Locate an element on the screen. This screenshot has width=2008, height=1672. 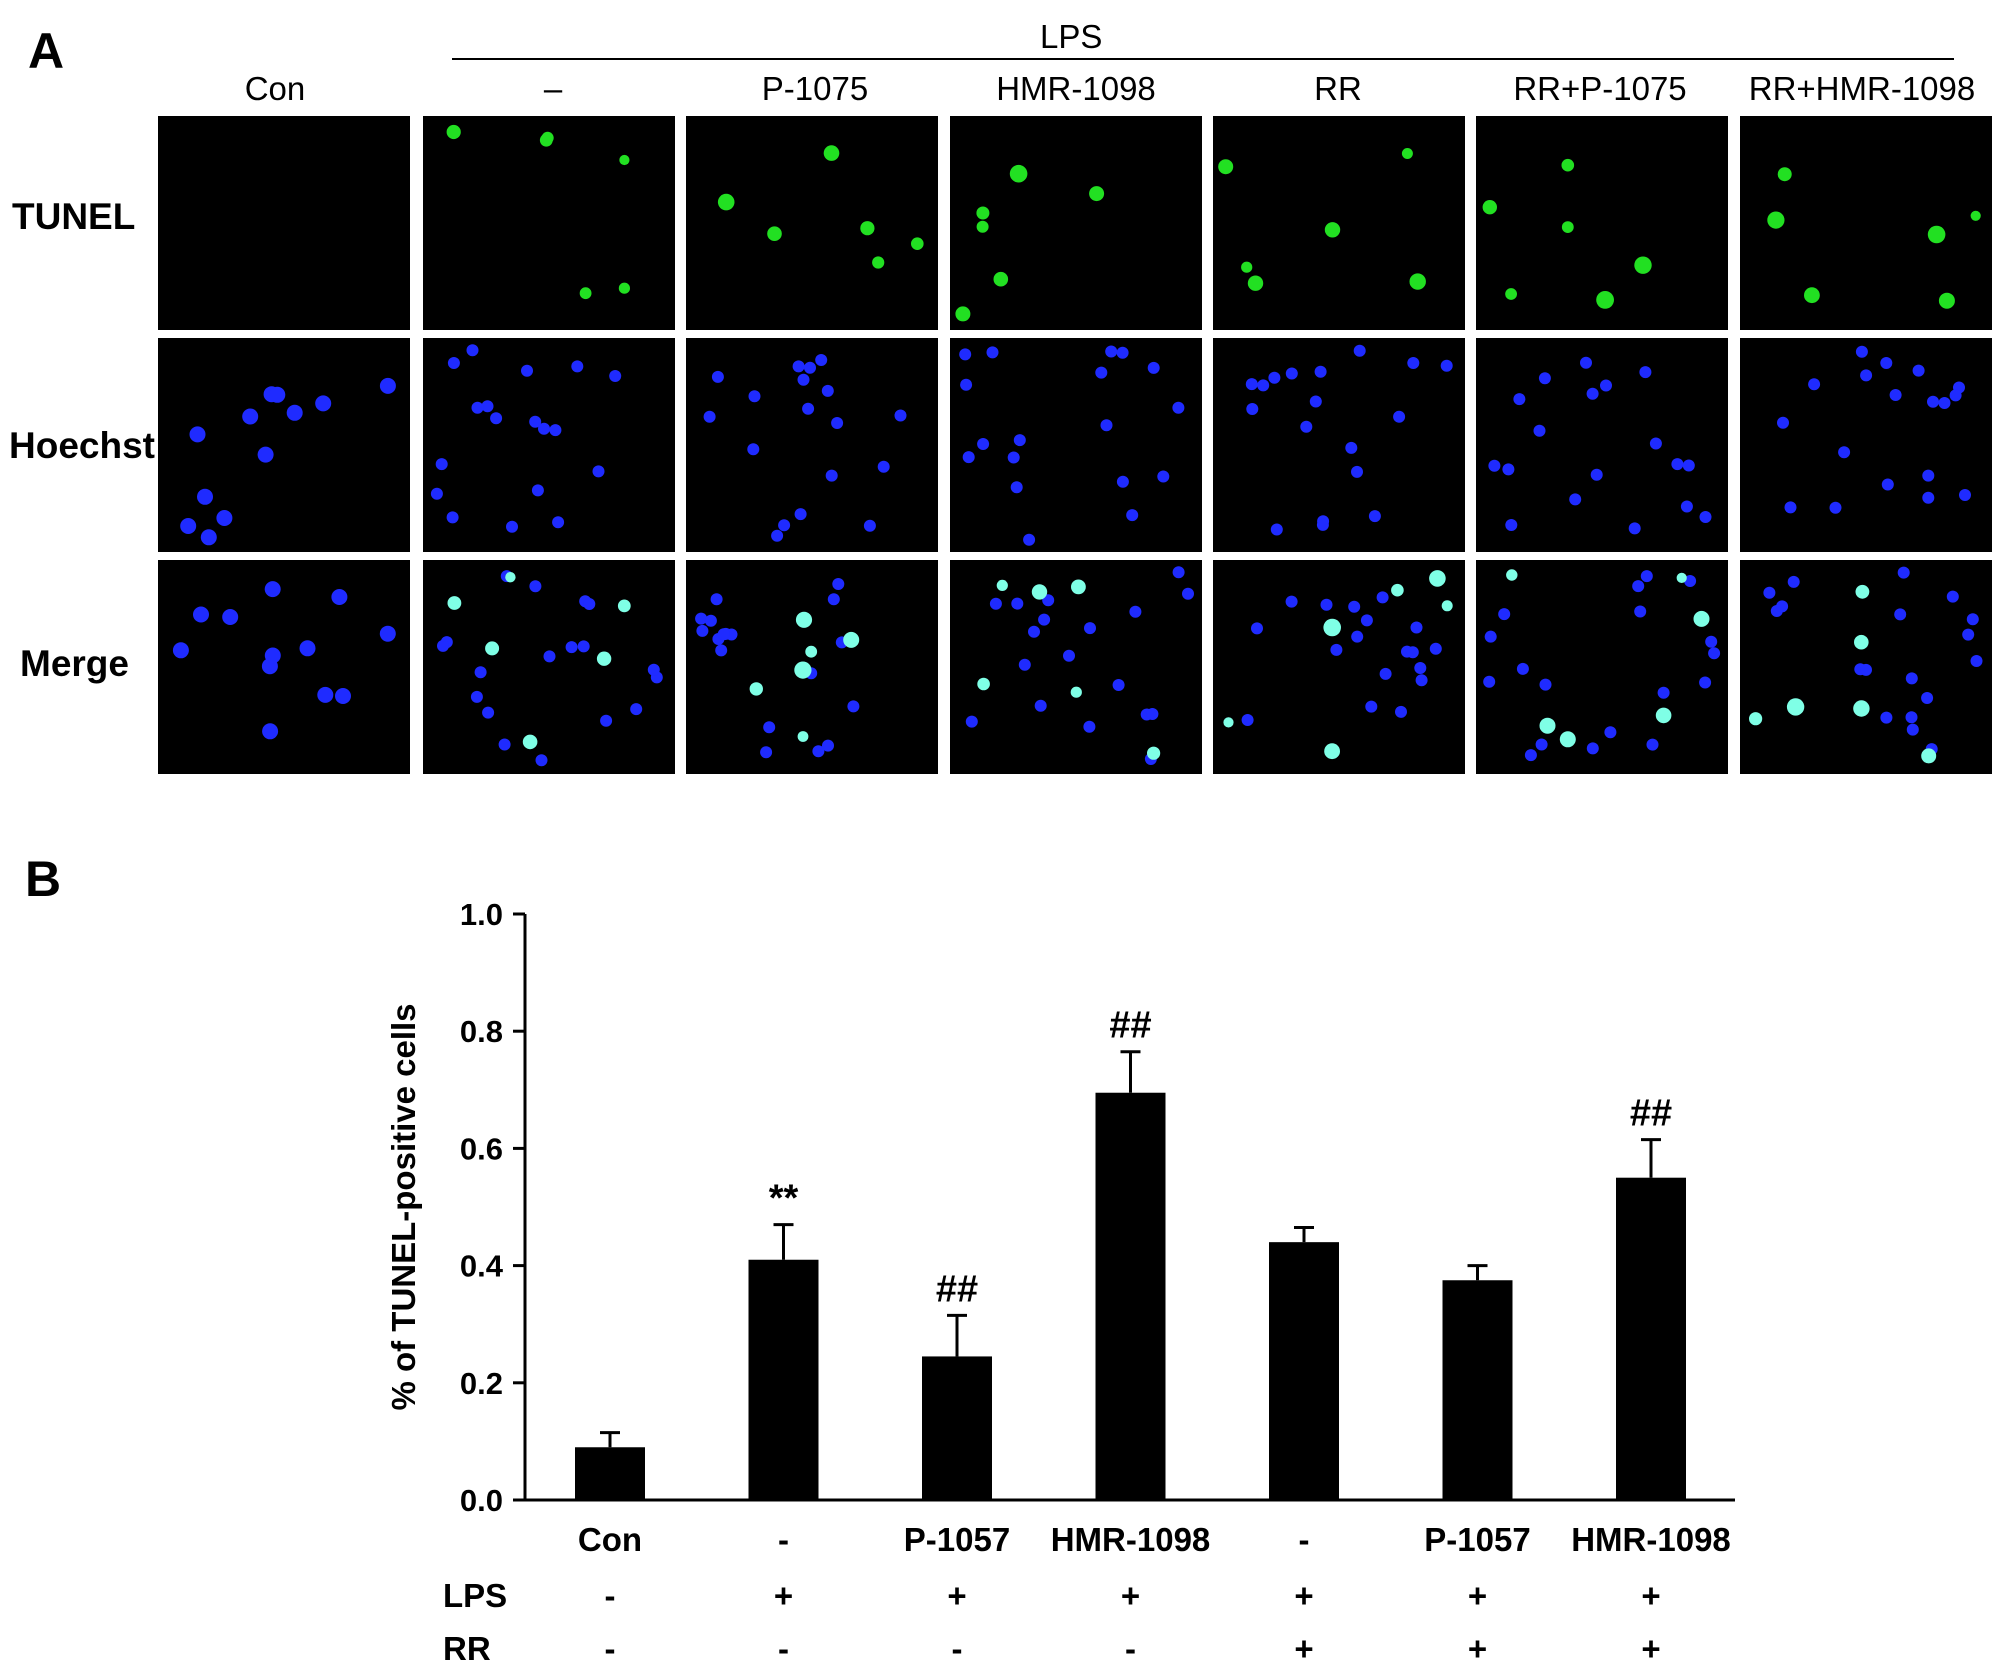
significance-annotation: ## is located at coordinates (1651, 1114).